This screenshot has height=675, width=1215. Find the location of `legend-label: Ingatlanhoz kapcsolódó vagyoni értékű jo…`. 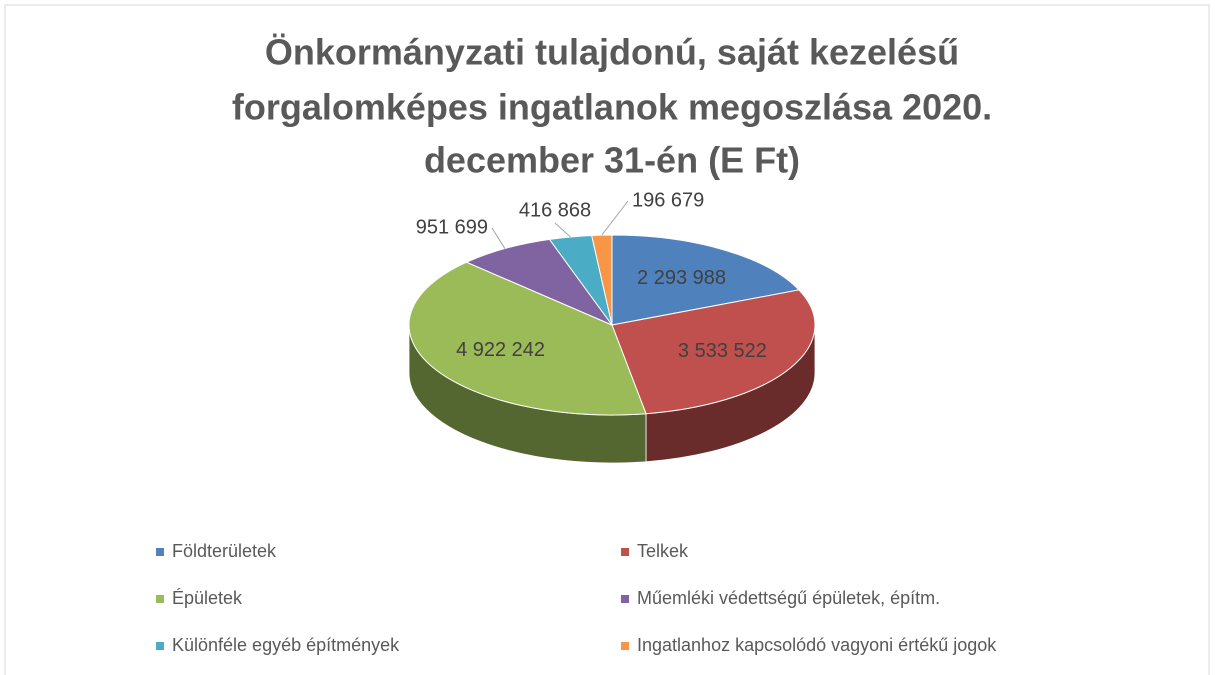

legend-label: Ingatlanhoz kapcsolódó vagyoni értékű jo… is located at coordinates (817, 645).